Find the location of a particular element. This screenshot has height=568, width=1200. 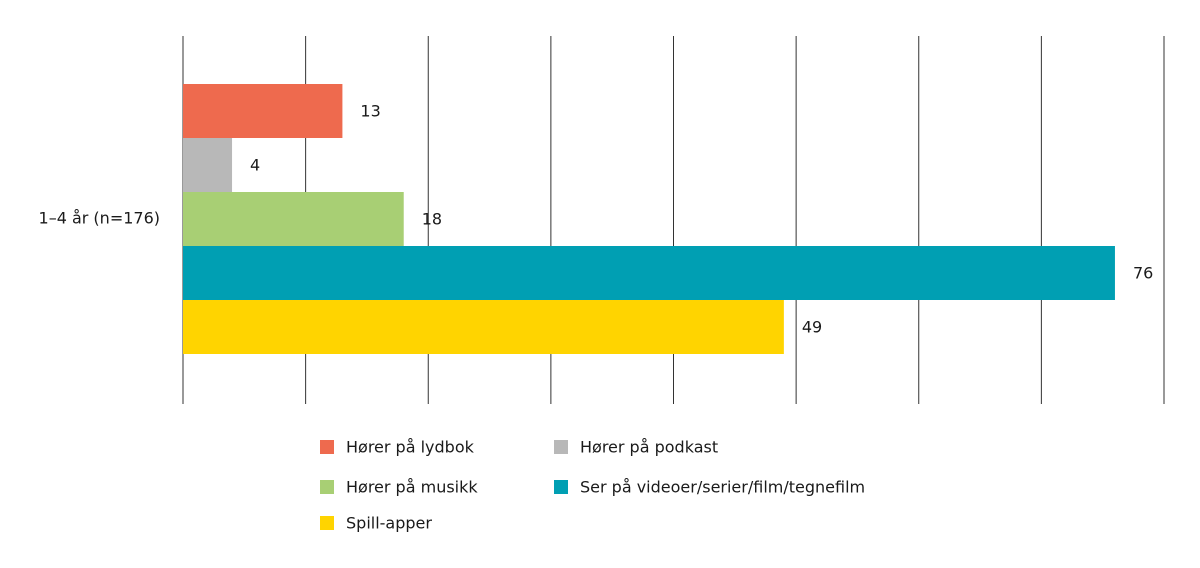

legend-label: Spill-apper is located at coordinates (389, 523).